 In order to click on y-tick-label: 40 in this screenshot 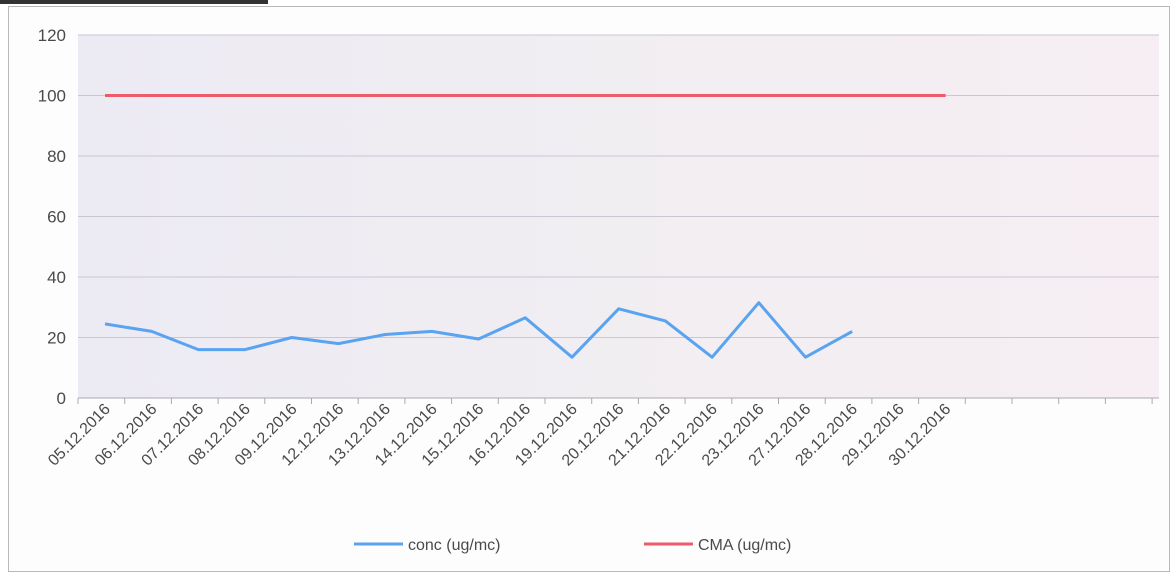, I will do `click(56, 277)`.